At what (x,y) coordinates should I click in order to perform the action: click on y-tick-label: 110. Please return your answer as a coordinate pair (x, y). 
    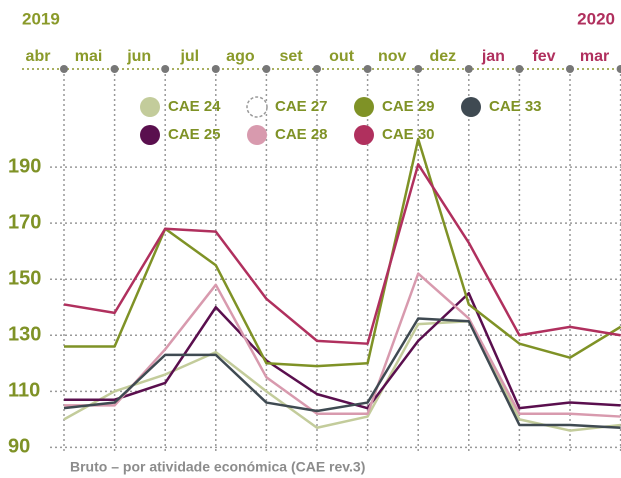
    Looking at the image, I should click on (24, 391).